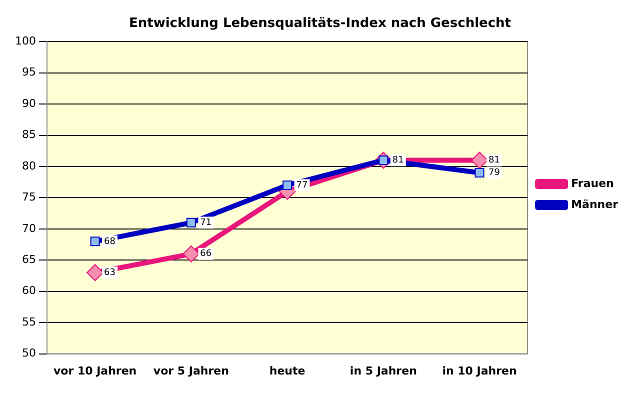 This screenshot has width=640, height=393. I want to click on data-label: 77, so click(302, 185).